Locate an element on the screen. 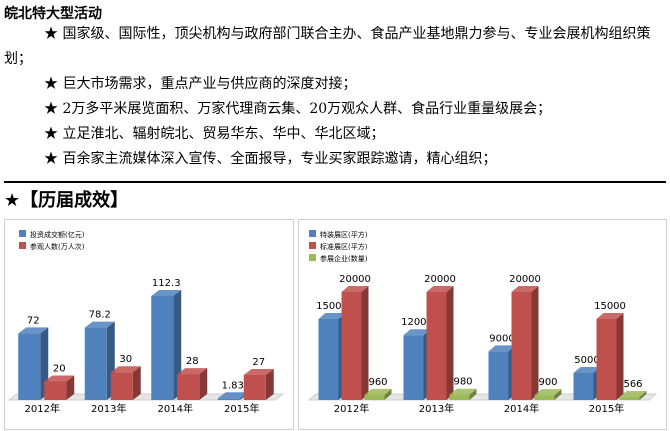  data-label: 112.3 is located at coordinates (166, 283).